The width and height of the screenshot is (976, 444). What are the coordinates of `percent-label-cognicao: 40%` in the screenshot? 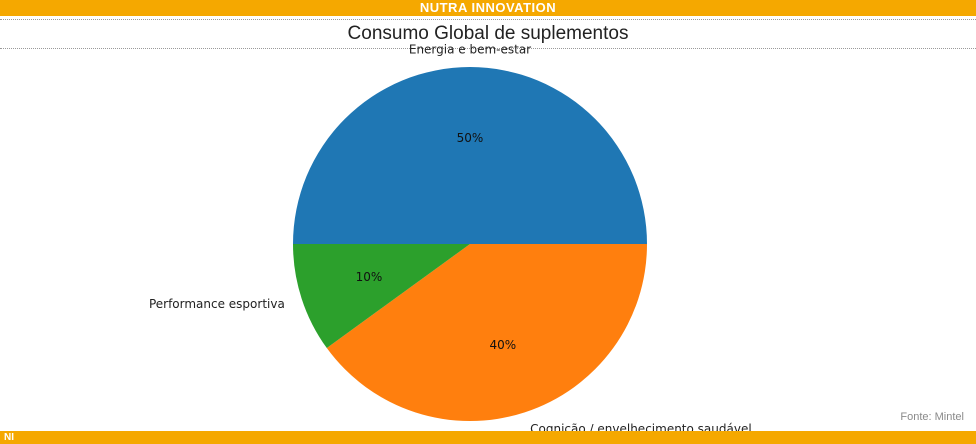 It's located at (502, 345).